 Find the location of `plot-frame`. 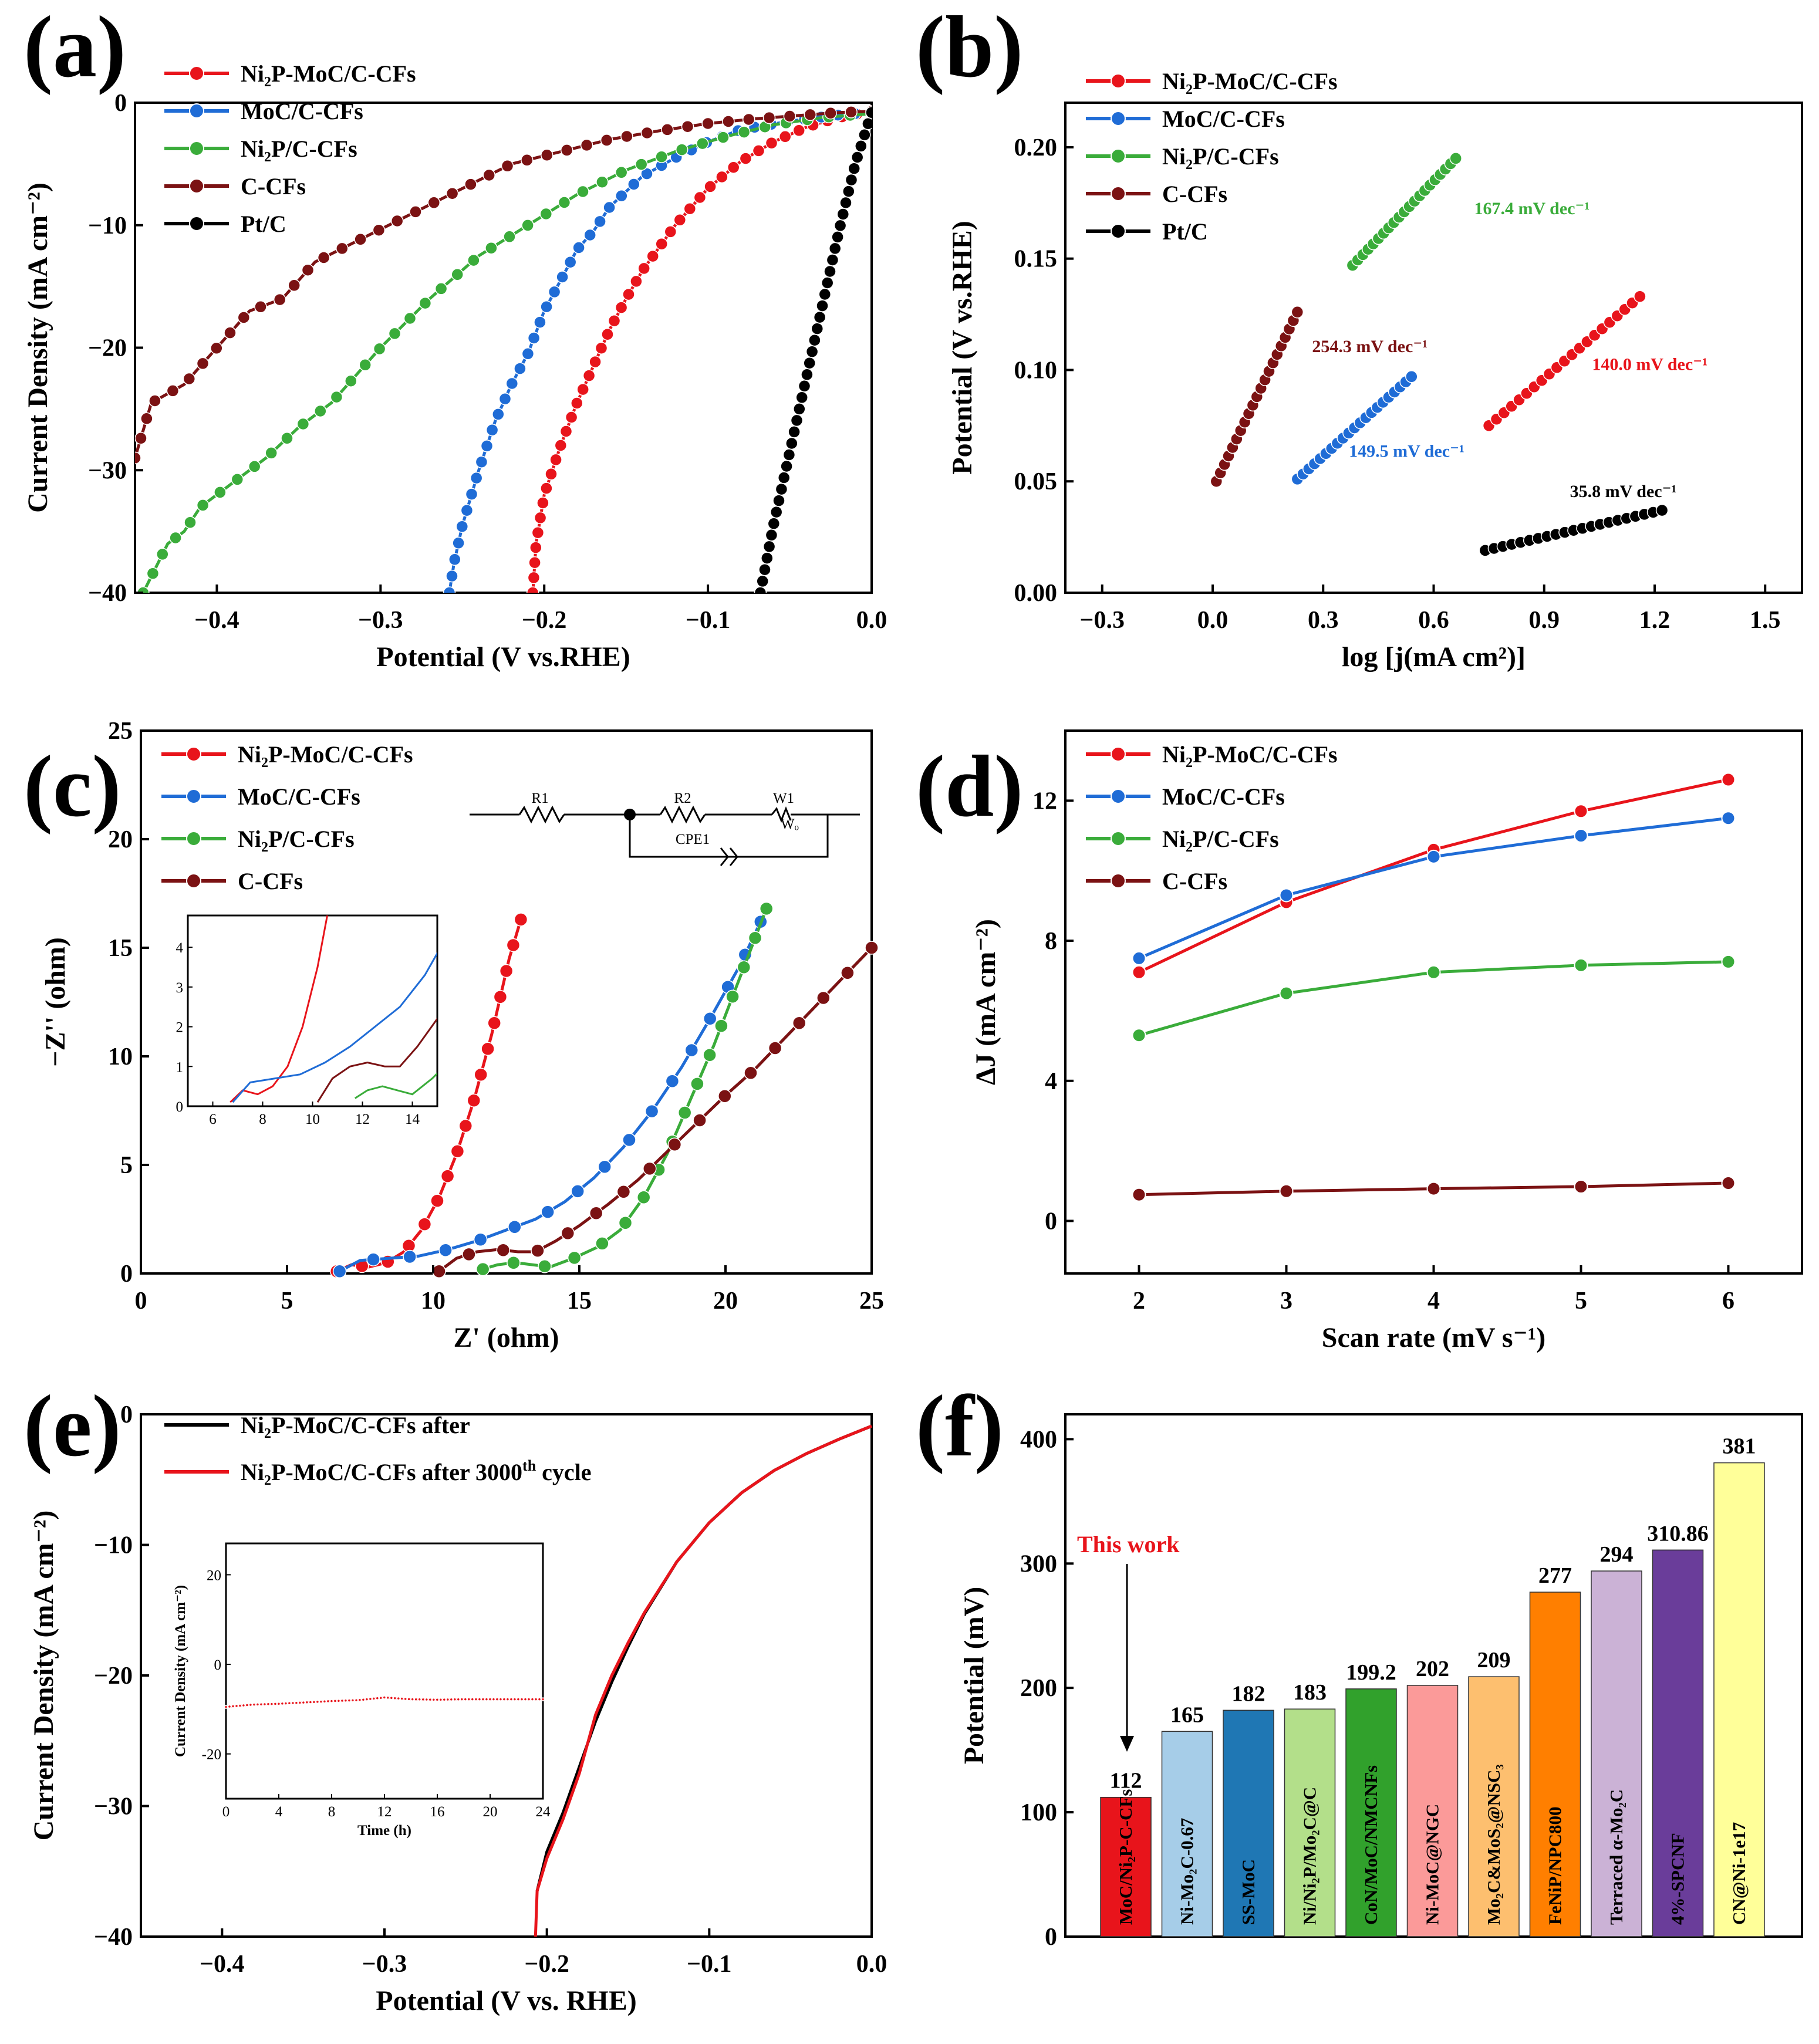

plot-frame is located at coordinates (506, 1002).